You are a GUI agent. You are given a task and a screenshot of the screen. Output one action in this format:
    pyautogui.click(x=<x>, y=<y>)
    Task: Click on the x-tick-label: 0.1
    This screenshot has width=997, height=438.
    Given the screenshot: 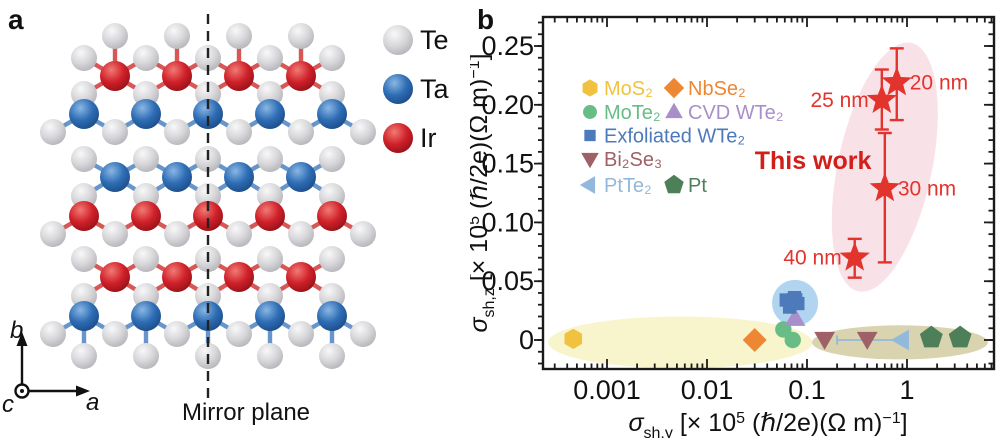 What is the action you would take?
    pyautogui.click(x=807, y=390)
    